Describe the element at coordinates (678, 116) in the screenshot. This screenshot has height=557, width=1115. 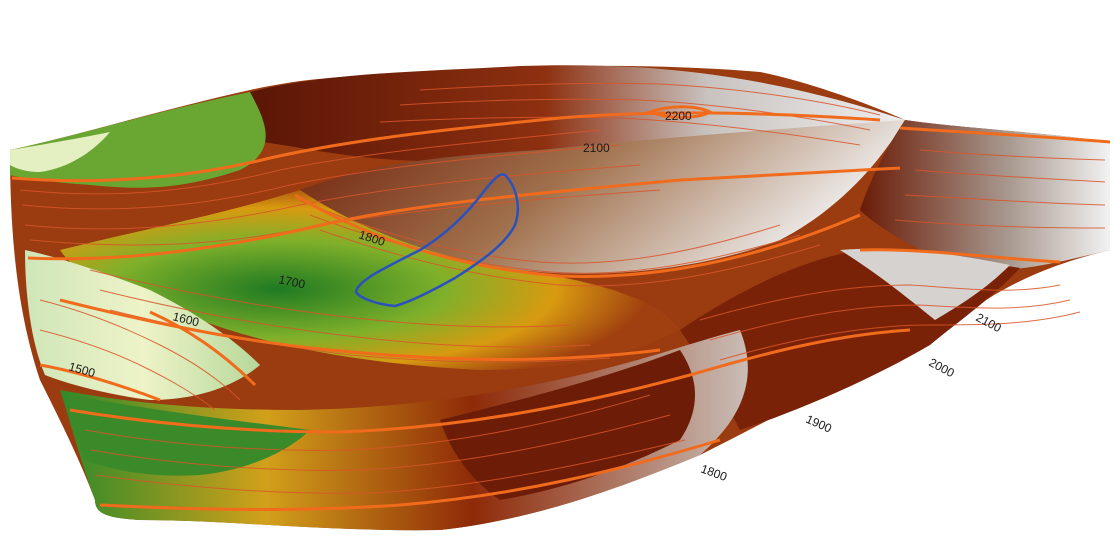
I see `contour-label-2200: 2200` at that location.